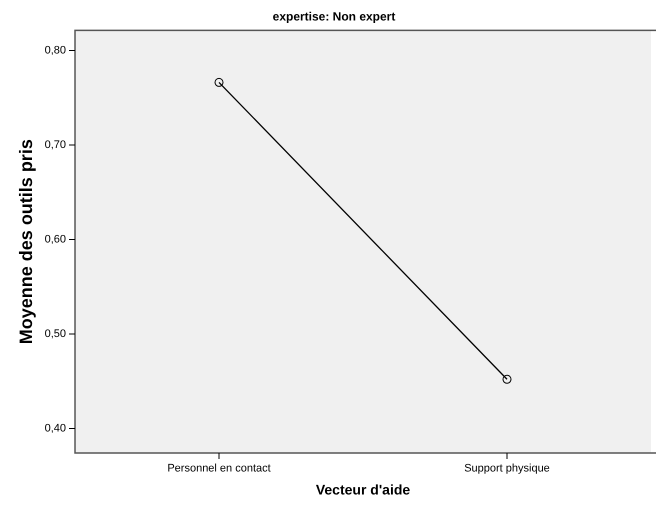 The width and height of the screenshot is (664, 515). Describe the element at coordinates (334, 17) in the screenshot. I see `chart-title: expertise: Non expert` at that location.